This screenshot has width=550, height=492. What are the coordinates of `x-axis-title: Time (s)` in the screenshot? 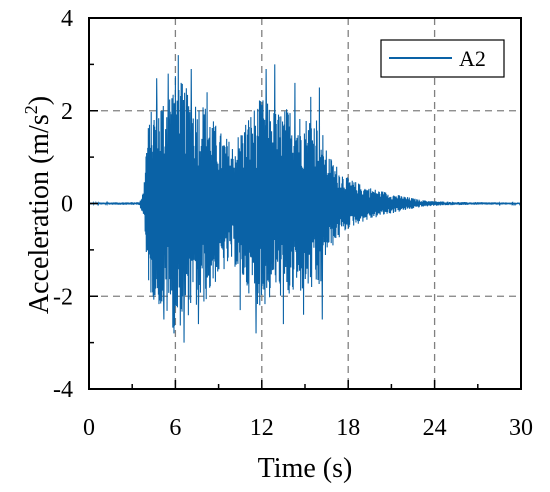 It's located at (305, 468).